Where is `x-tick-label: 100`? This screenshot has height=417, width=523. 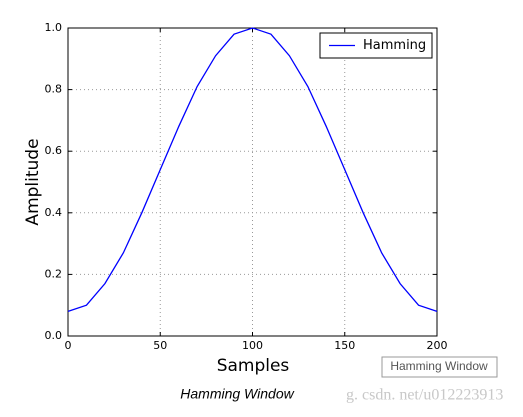 x-tick-label: 100 is located at coordinates (252, 345).